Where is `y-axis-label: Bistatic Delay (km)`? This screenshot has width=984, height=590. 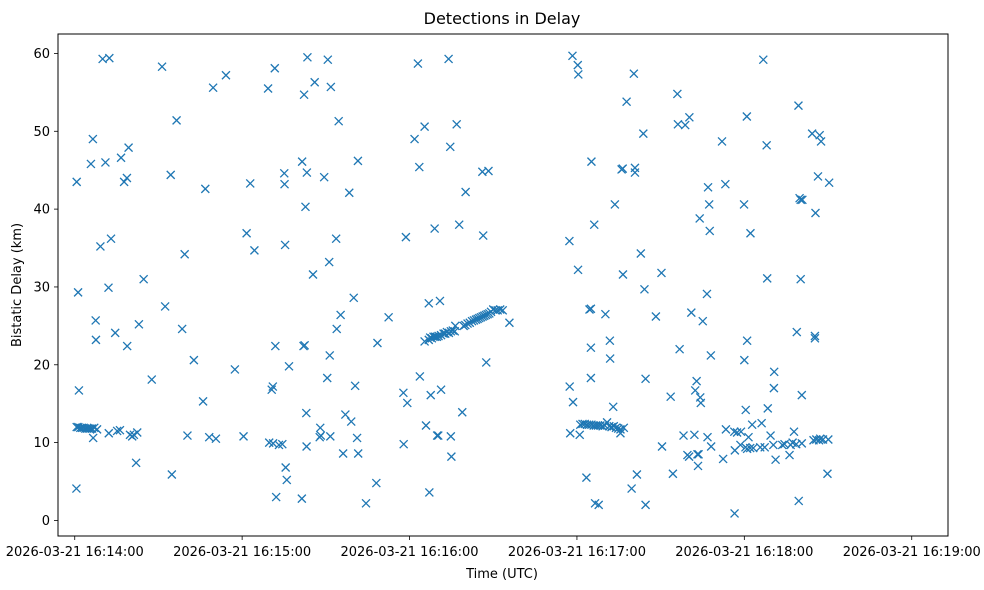
y-axis-label: Bistatic Delay (km) is located at coordinates (17, 285).